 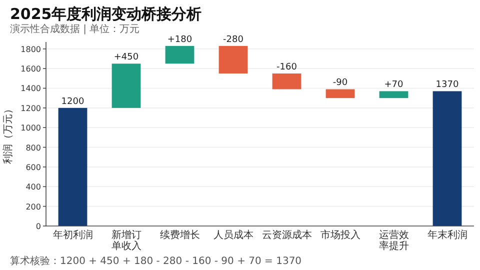 What do you see at coordinates (126, 57) in the screenshot?
I see `data-label: +450` at bounding box center [126, 57].